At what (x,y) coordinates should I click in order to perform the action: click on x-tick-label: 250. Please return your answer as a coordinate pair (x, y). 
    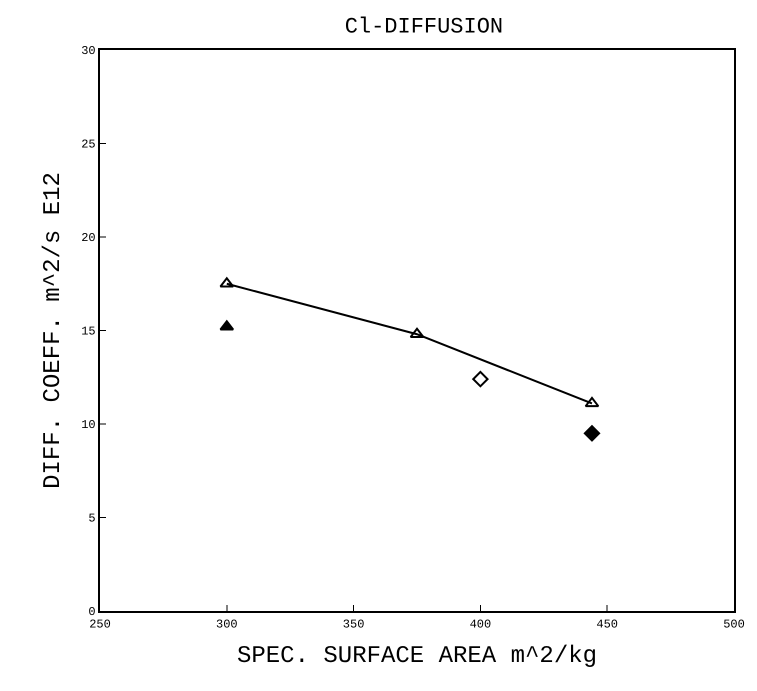
    Looking at the image, I should click on (100, 624).